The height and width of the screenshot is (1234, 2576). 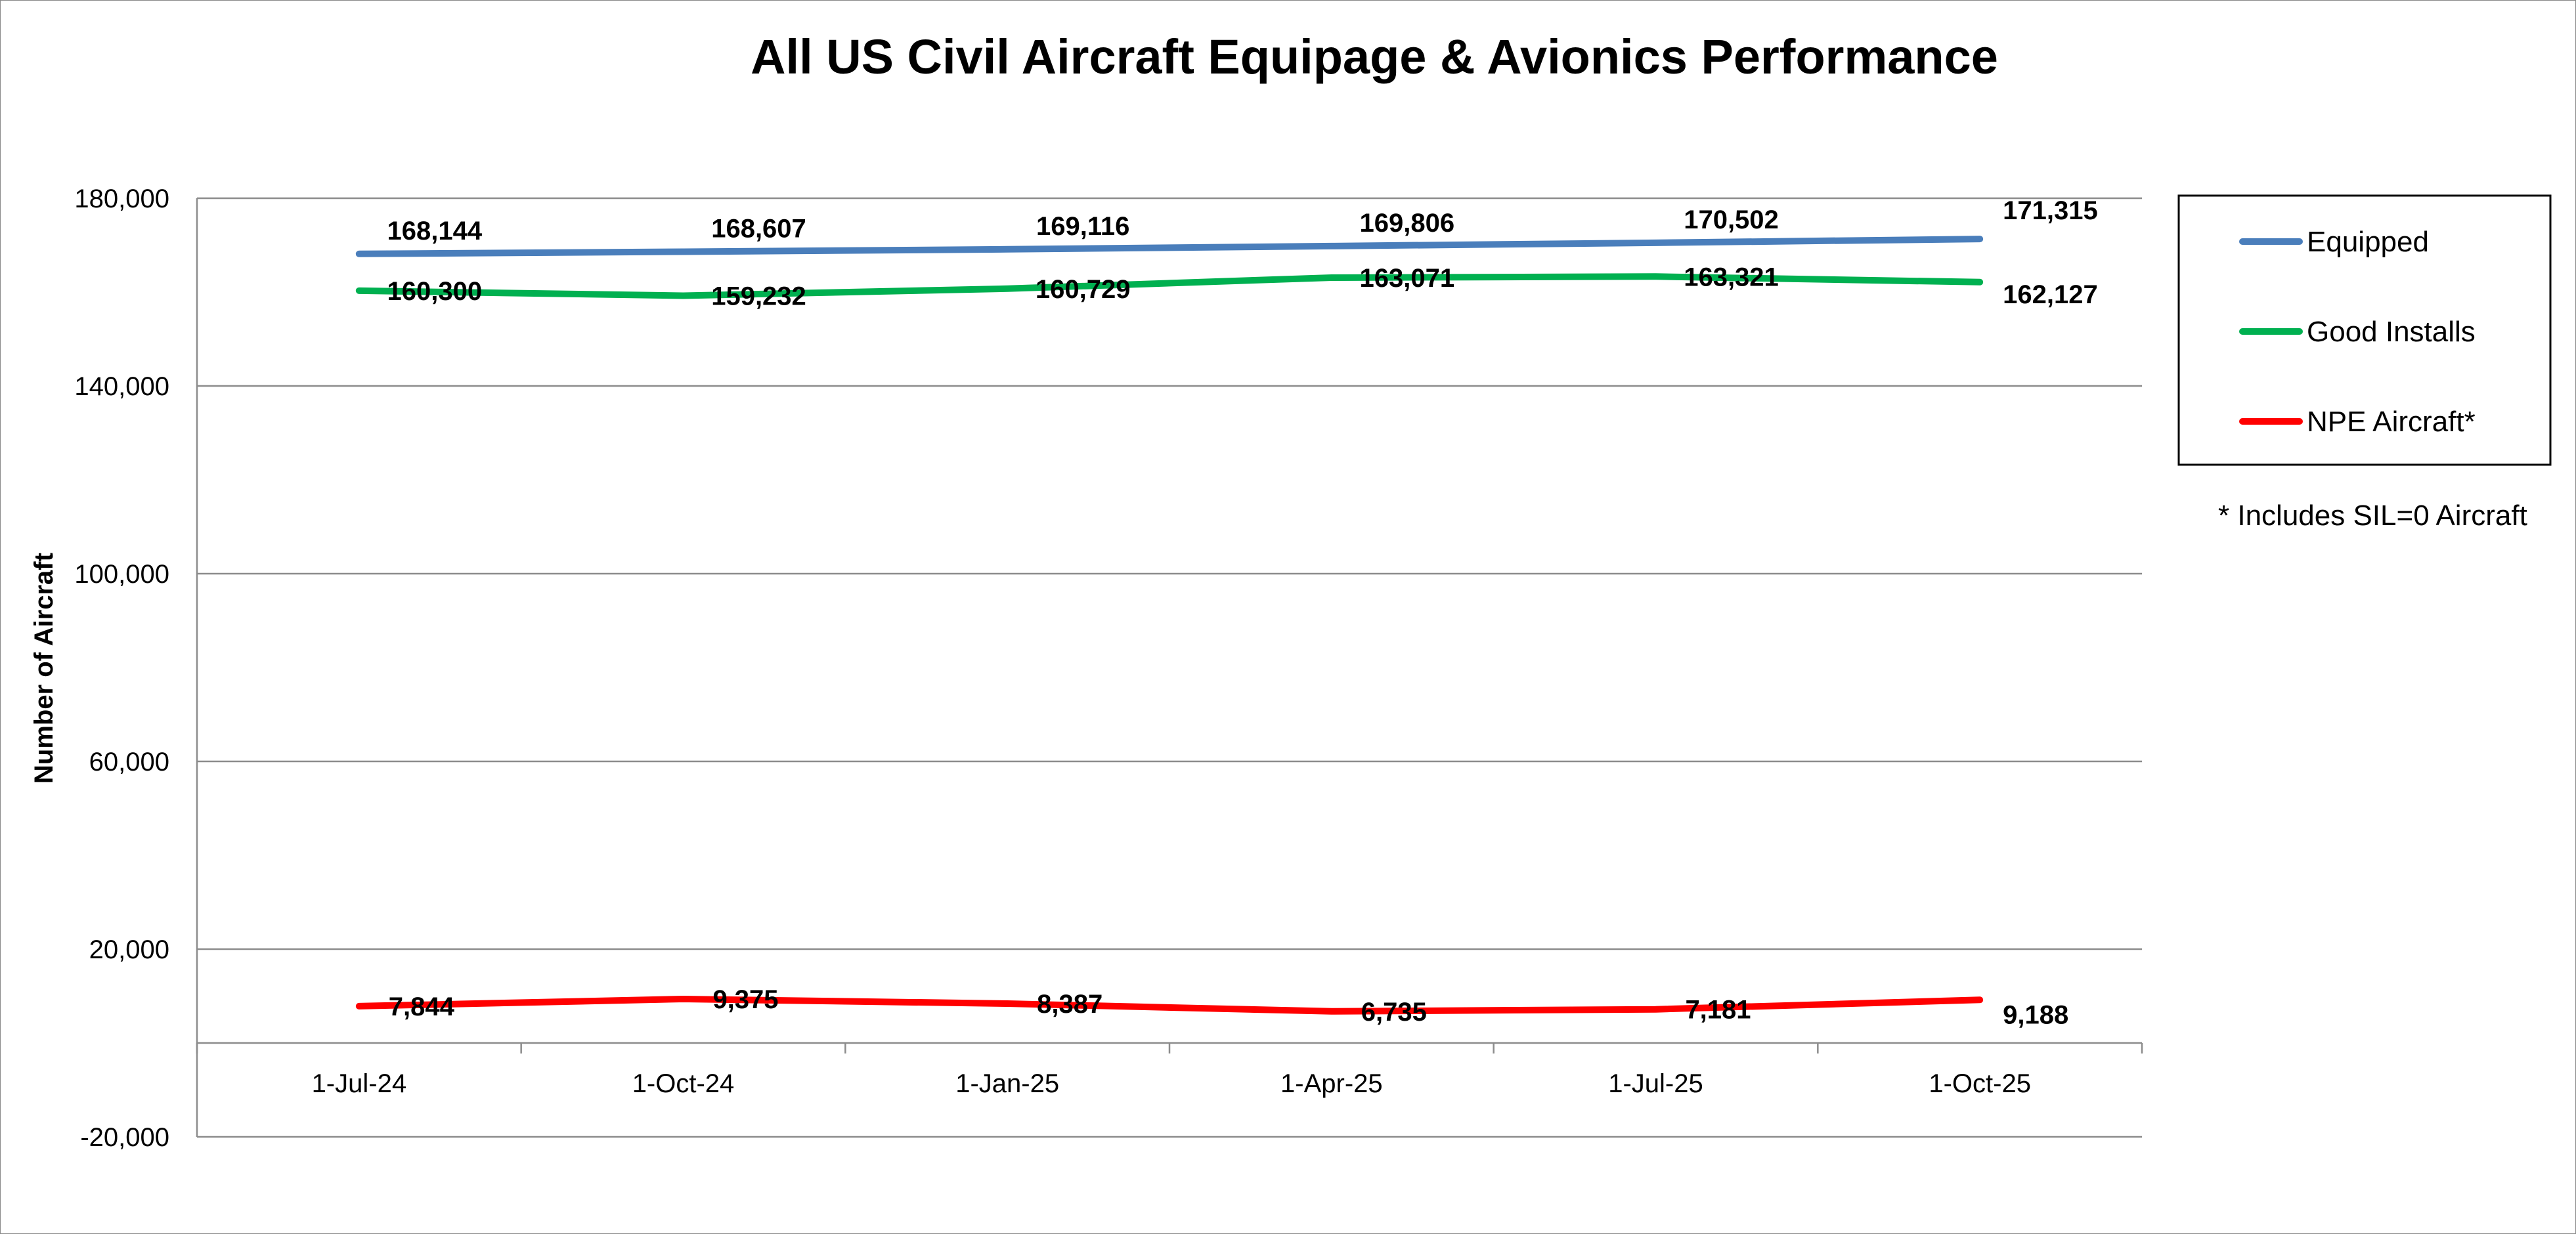 I want to click on legend: Equipped Good Installs NPE Aircraft*, so click(x=2364, y=330).